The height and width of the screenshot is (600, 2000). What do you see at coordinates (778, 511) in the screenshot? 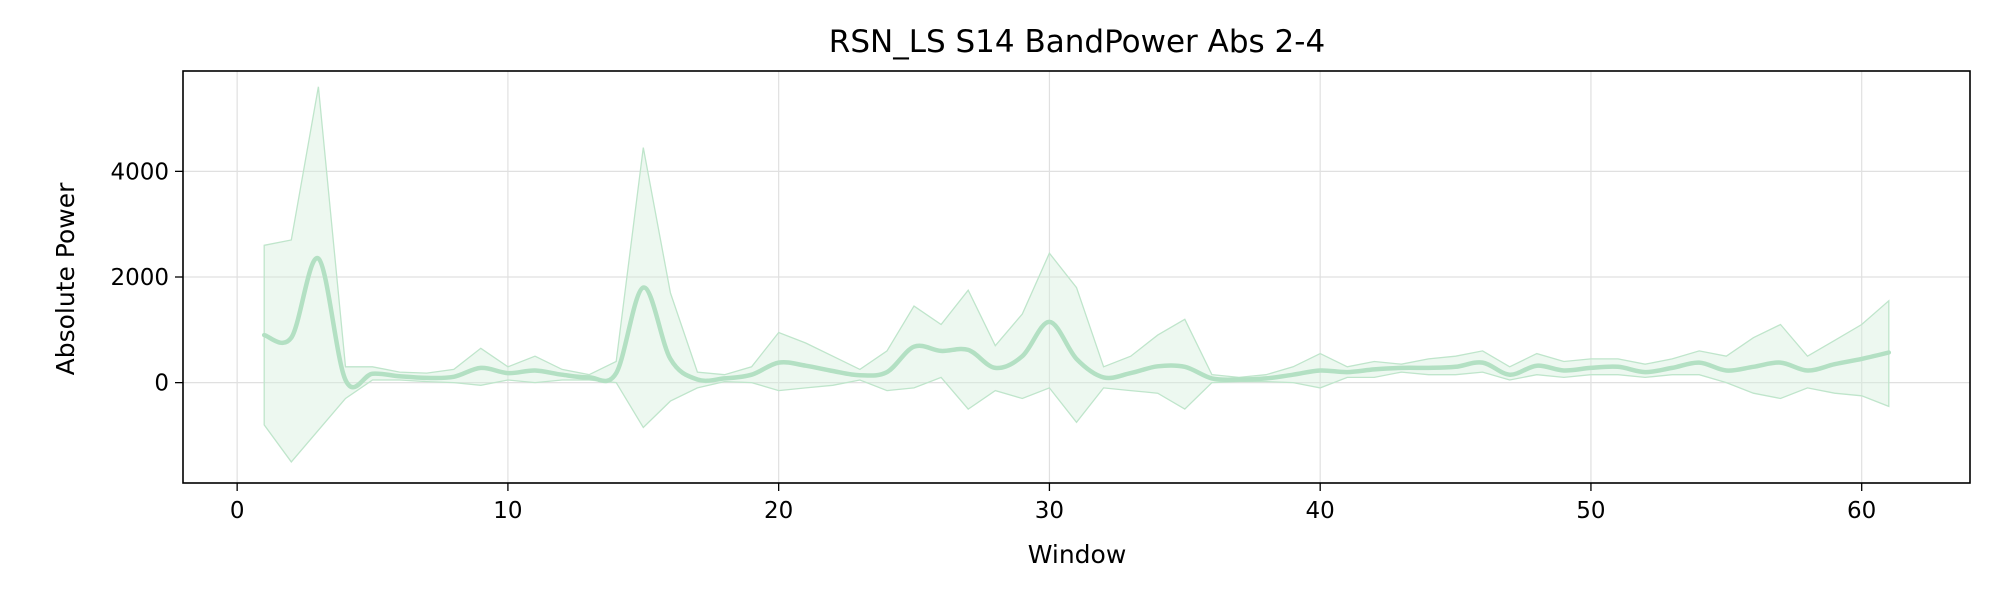
I see `x-tick-label: 20` at bounding box center [778, 511].